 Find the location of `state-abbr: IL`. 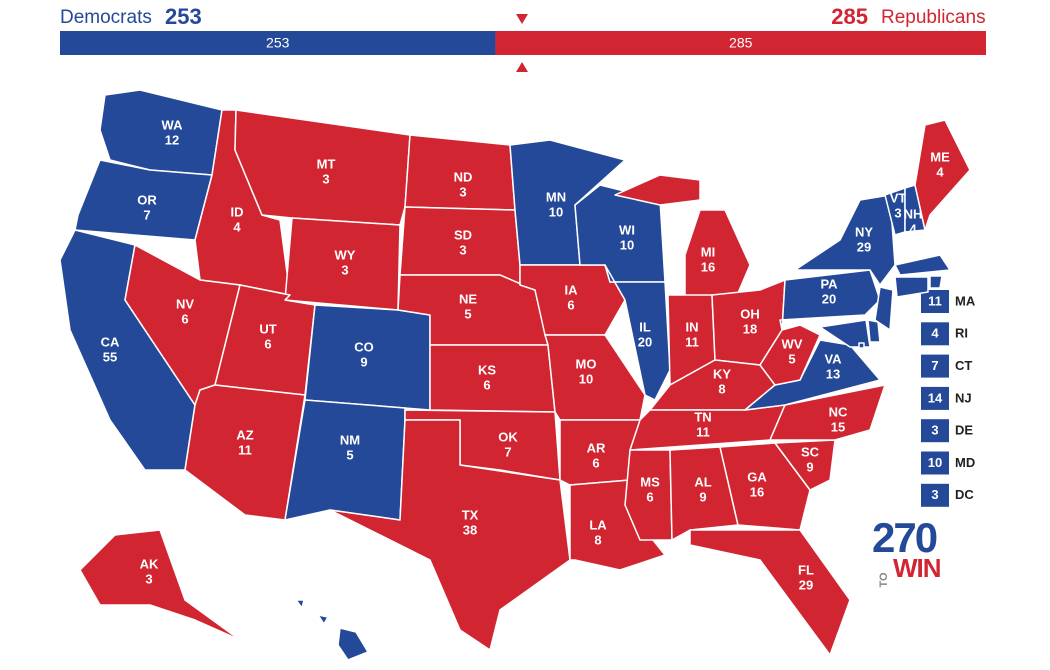

state-abbr: IL is located at coordinates (645, 326).